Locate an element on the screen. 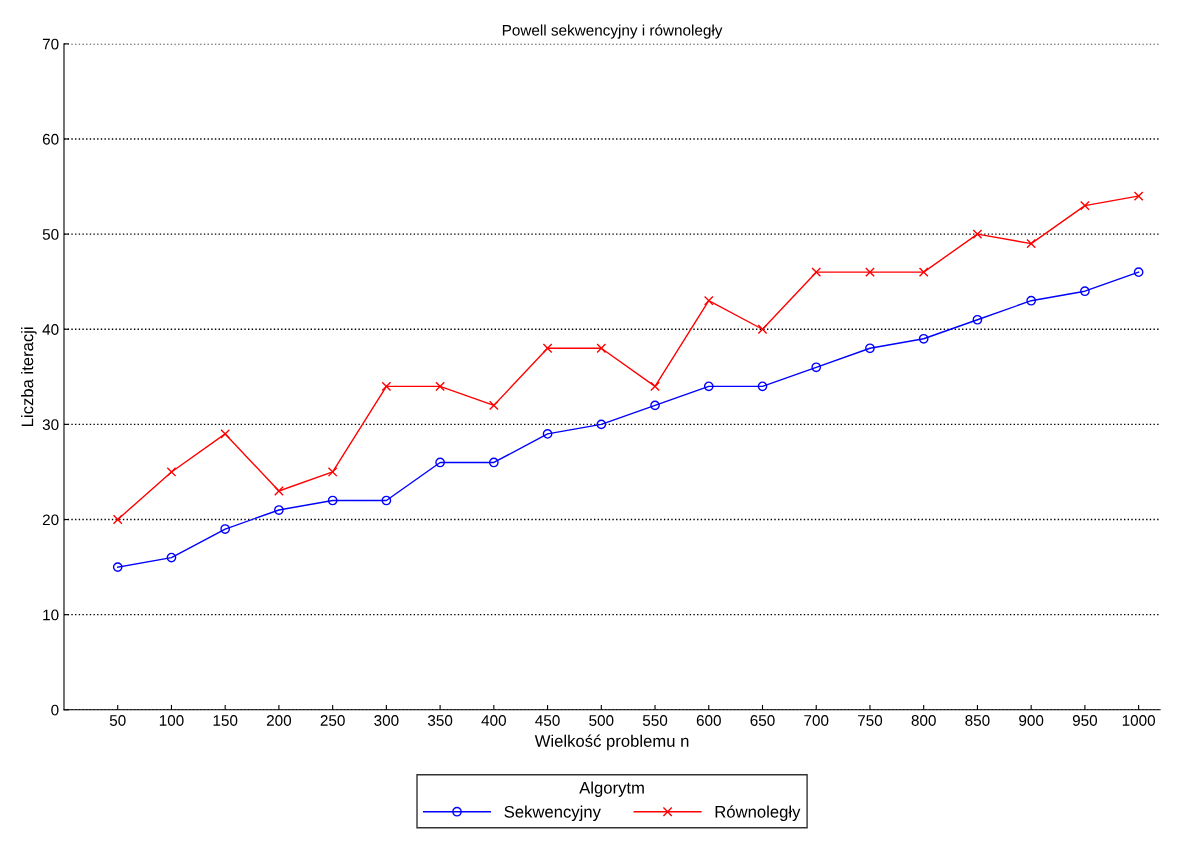  x-tick-label: 950 is located at coordinates (1085, 720).